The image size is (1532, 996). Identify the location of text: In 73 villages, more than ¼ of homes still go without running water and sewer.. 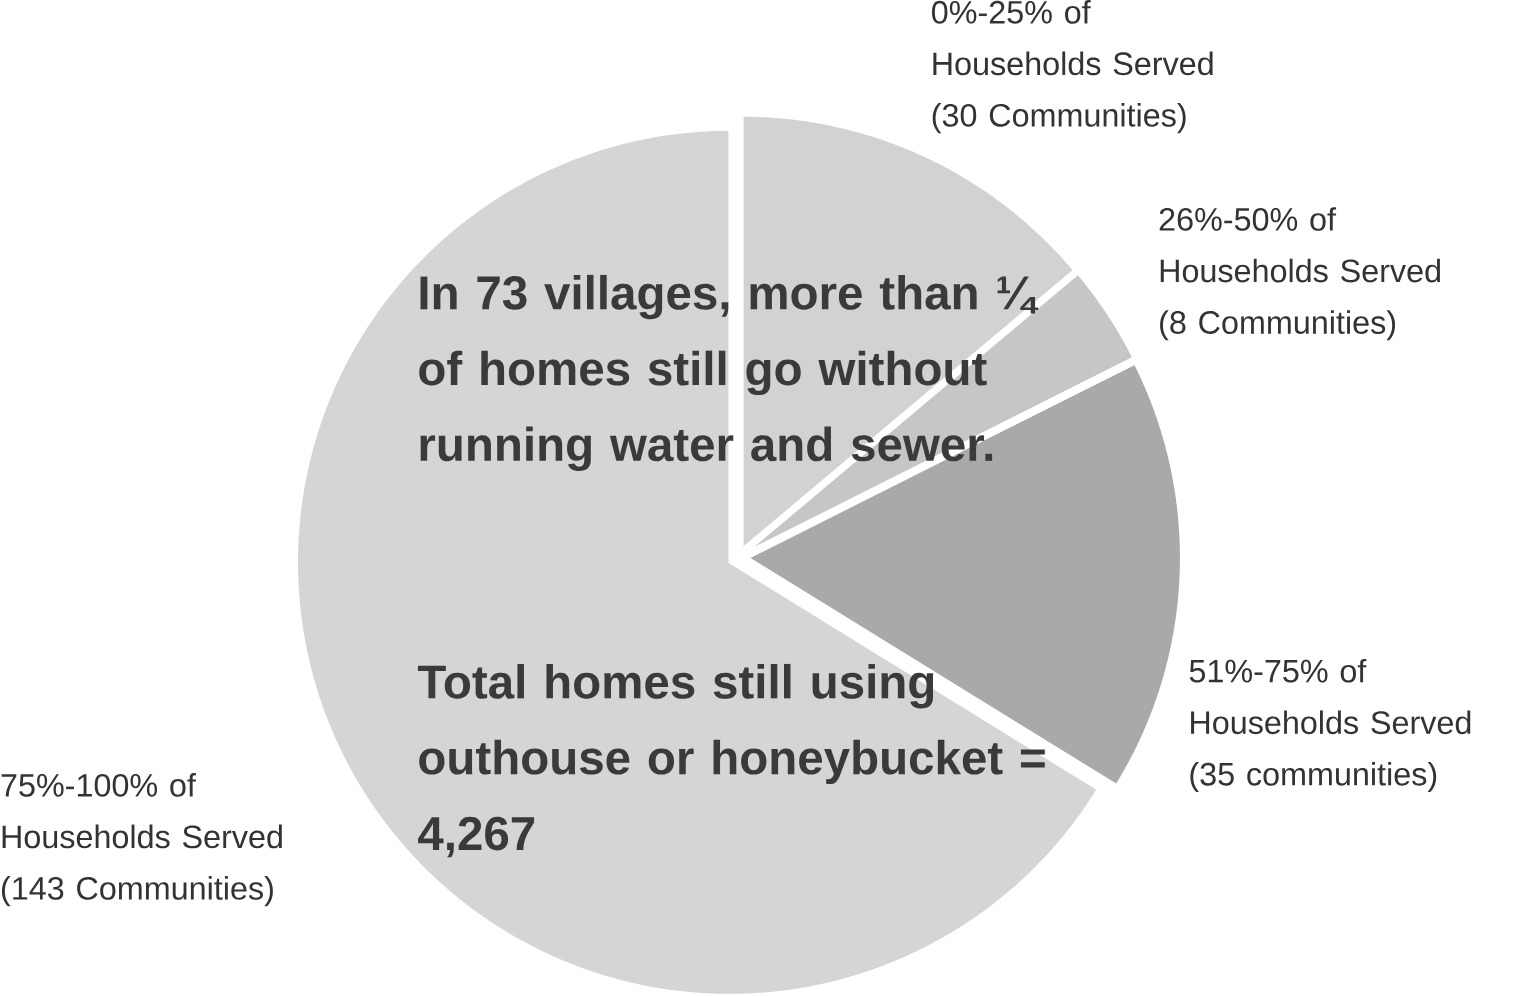
(729, 372).